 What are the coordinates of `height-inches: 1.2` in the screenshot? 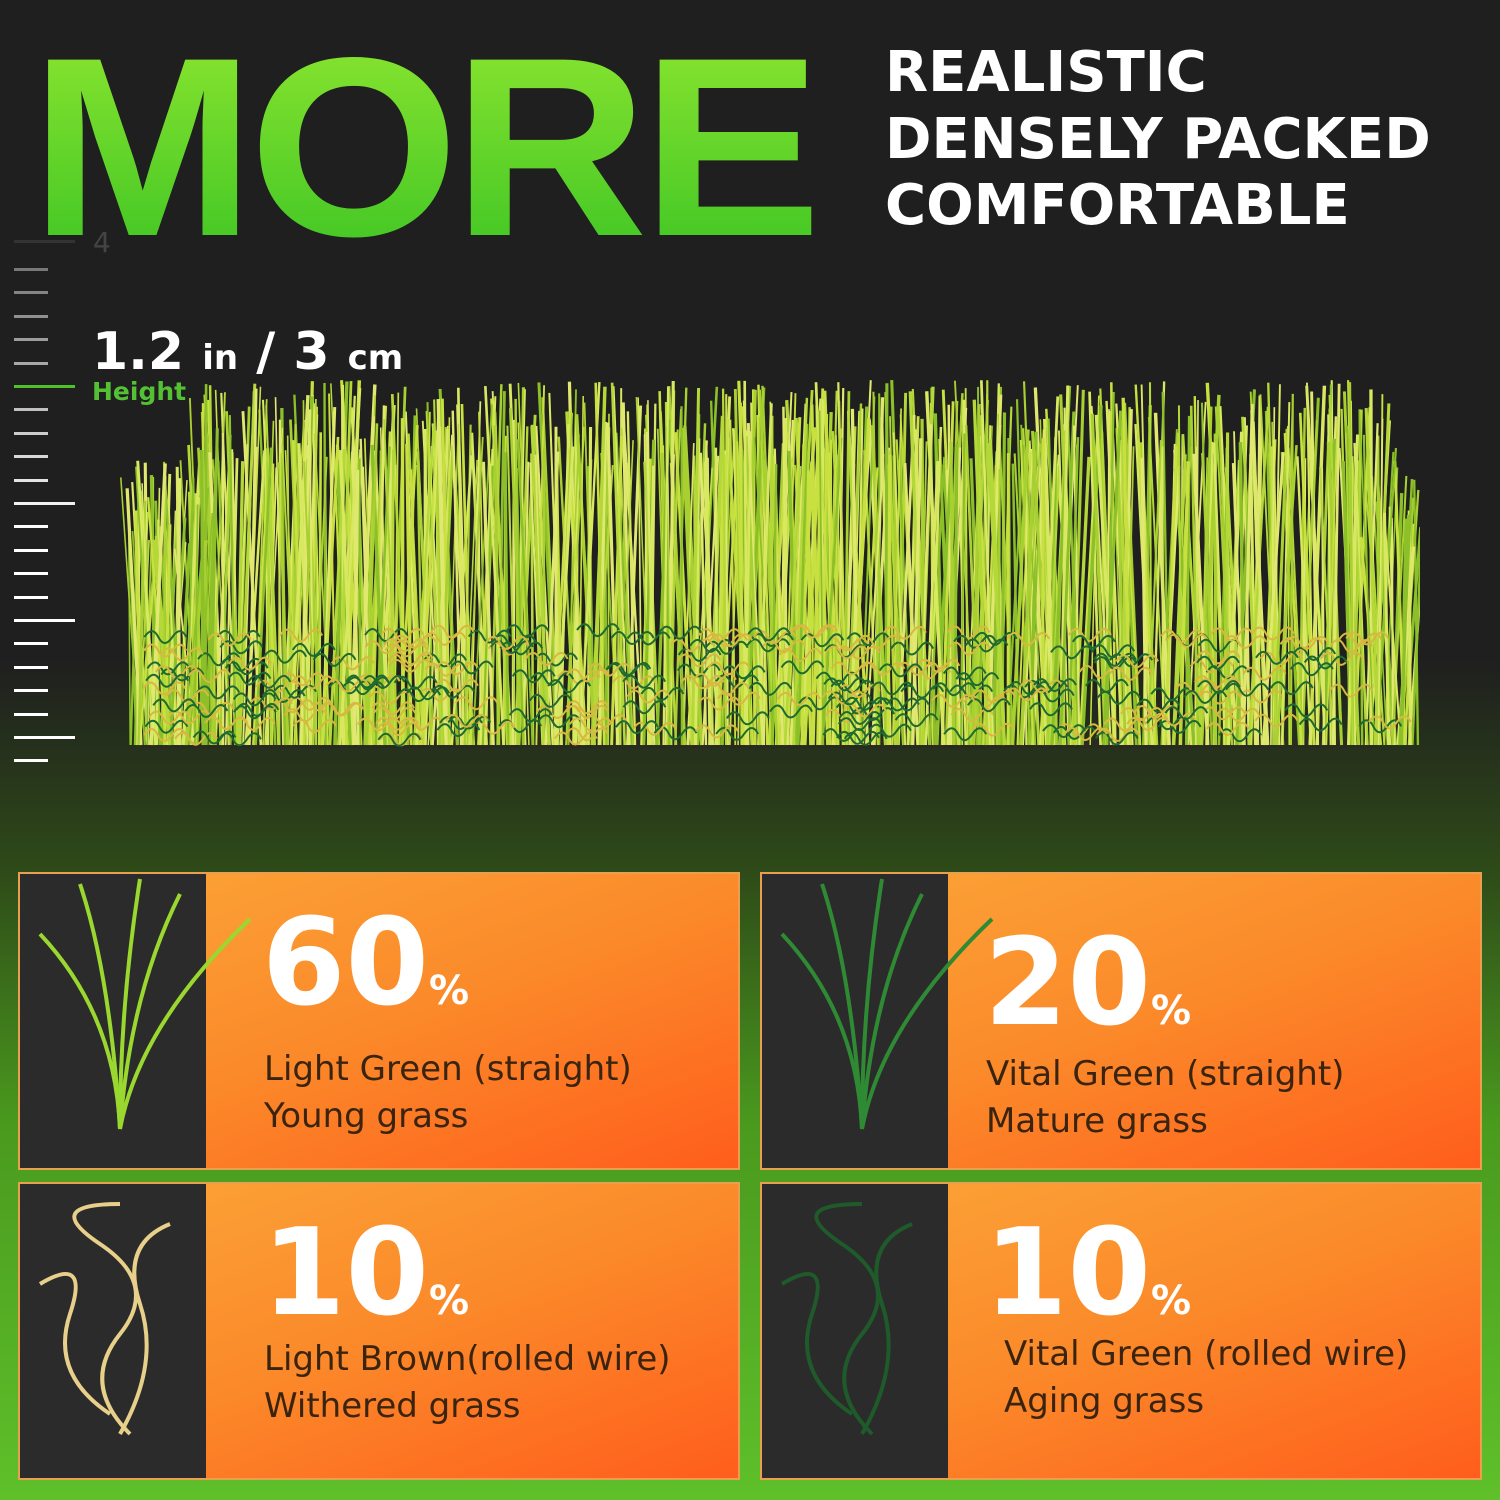 It's located at (138, 352).